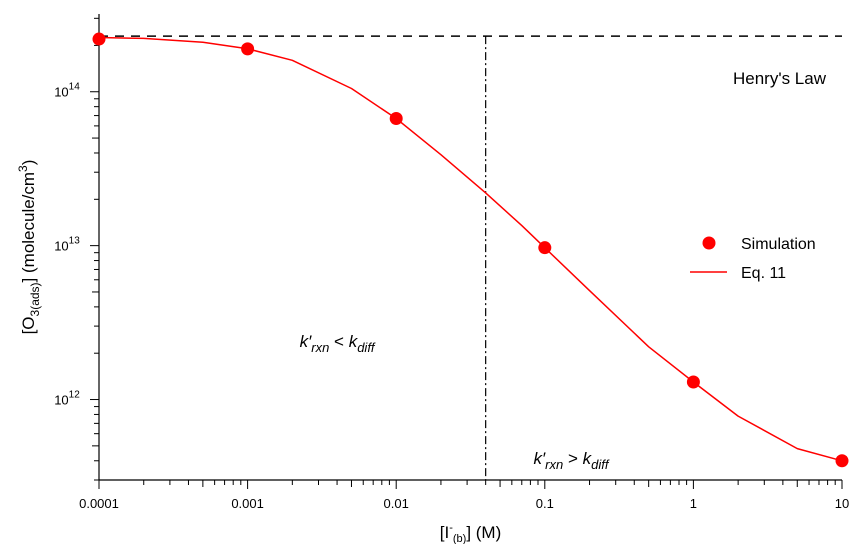 This screenshot has width=851, height=544. I want to click on x-tick-label: 0.01, so click(396, 503).